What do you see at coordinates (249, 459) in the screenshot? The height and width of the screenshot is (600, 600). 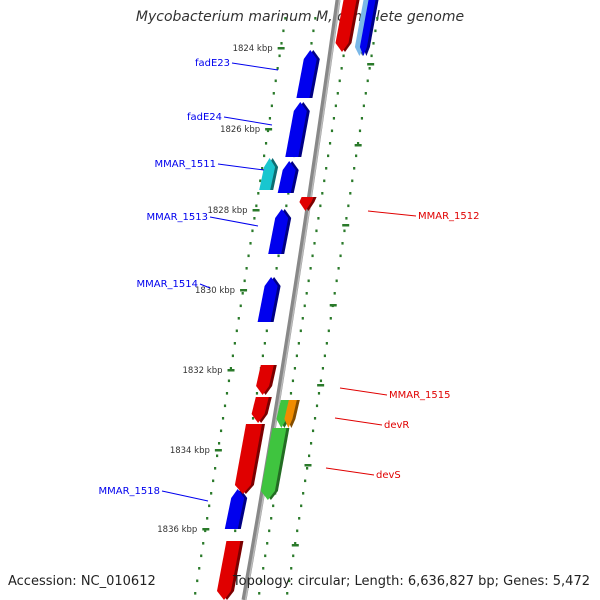 I see `gene-devR-large` at bounding box center [249, 459].